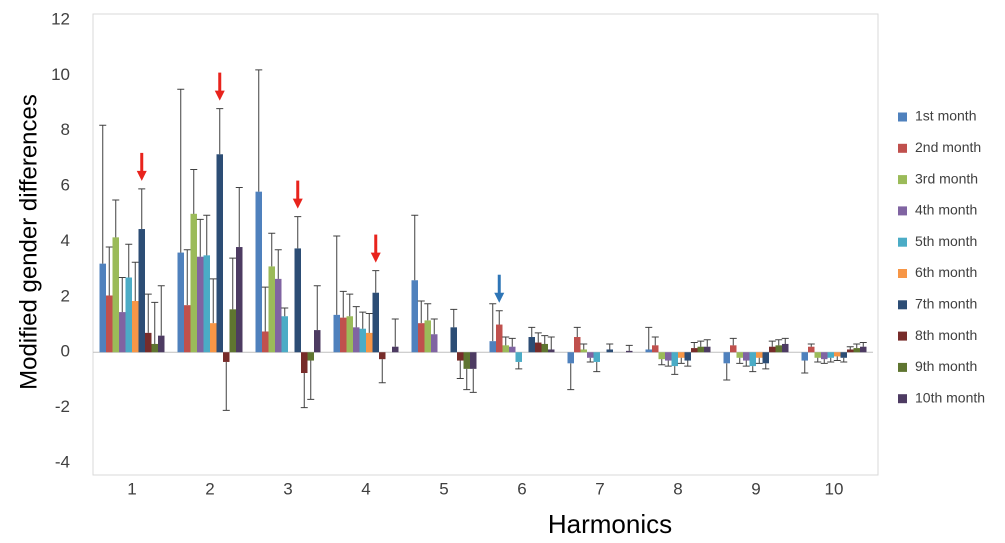  I want to click on x-tick-label: 6, so click(521, 488).